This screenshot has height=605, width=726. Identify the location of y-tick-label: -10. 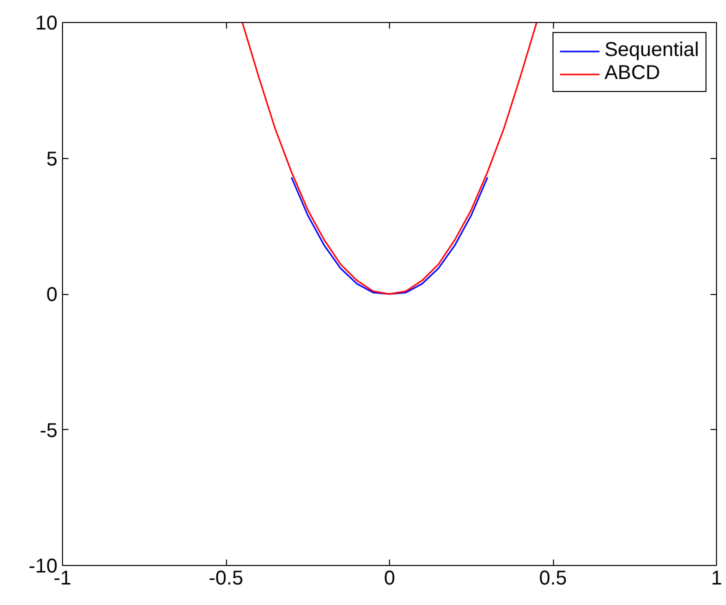
(43, 567).